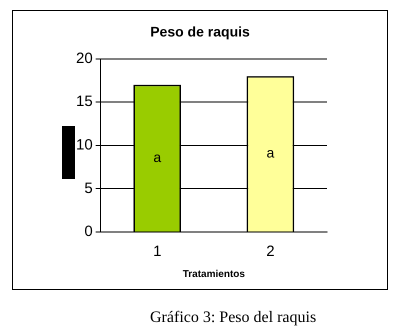  I want to click on x-tick-label: 1, so click(157, 251).